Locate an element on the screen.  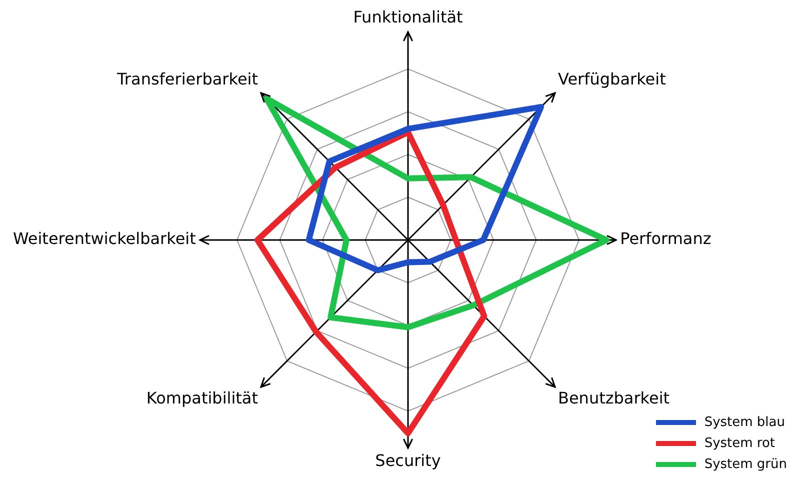
legend-label: System grün is located at coordinates (745, 464).